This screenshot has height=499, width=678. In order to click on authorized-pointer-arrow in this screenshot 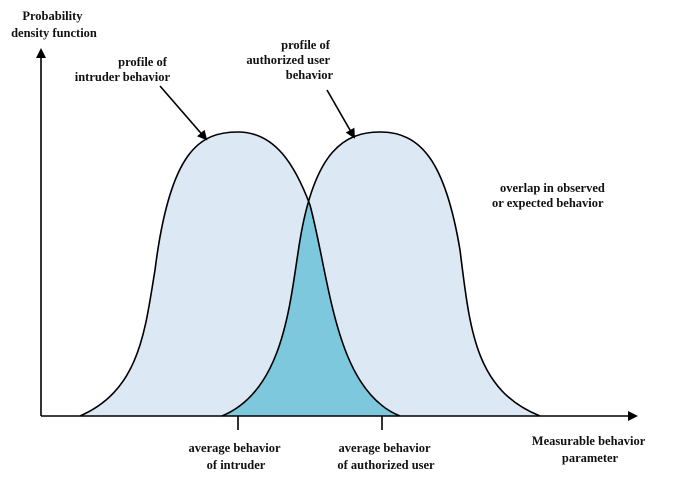, I will do `click(340, 114)`.